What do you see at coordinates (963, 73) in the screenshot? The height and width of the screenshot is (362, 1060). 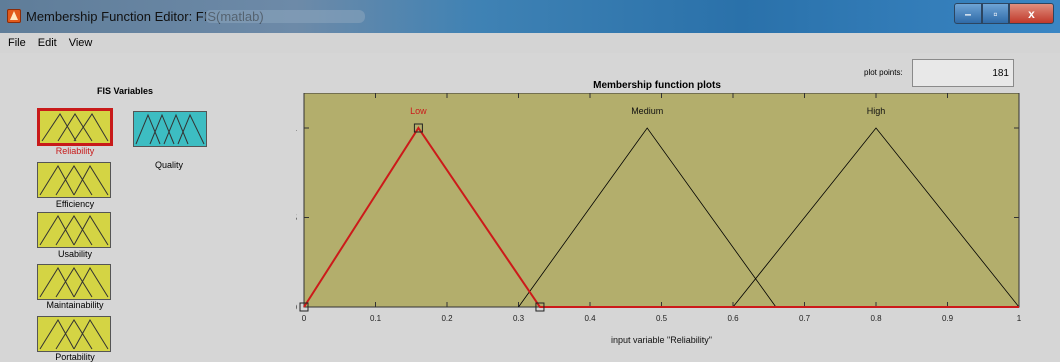 I see `plot-points-input: 181` at bounding box center [963, 73].